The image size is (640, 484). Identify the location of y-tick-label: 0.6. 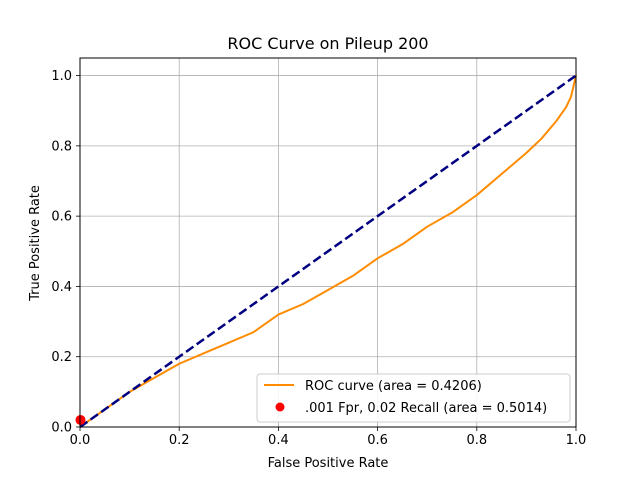
(61, 217).